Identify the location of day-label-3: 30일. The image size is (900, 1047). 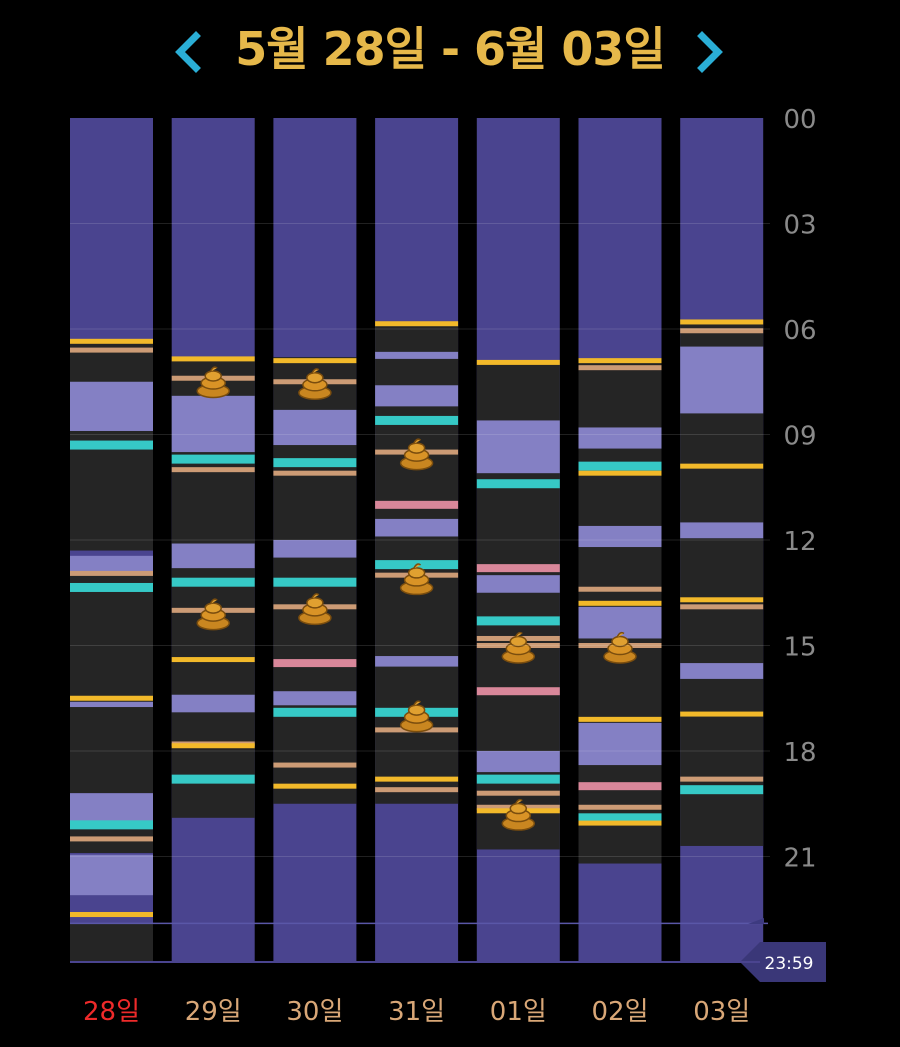
(314, 1012).